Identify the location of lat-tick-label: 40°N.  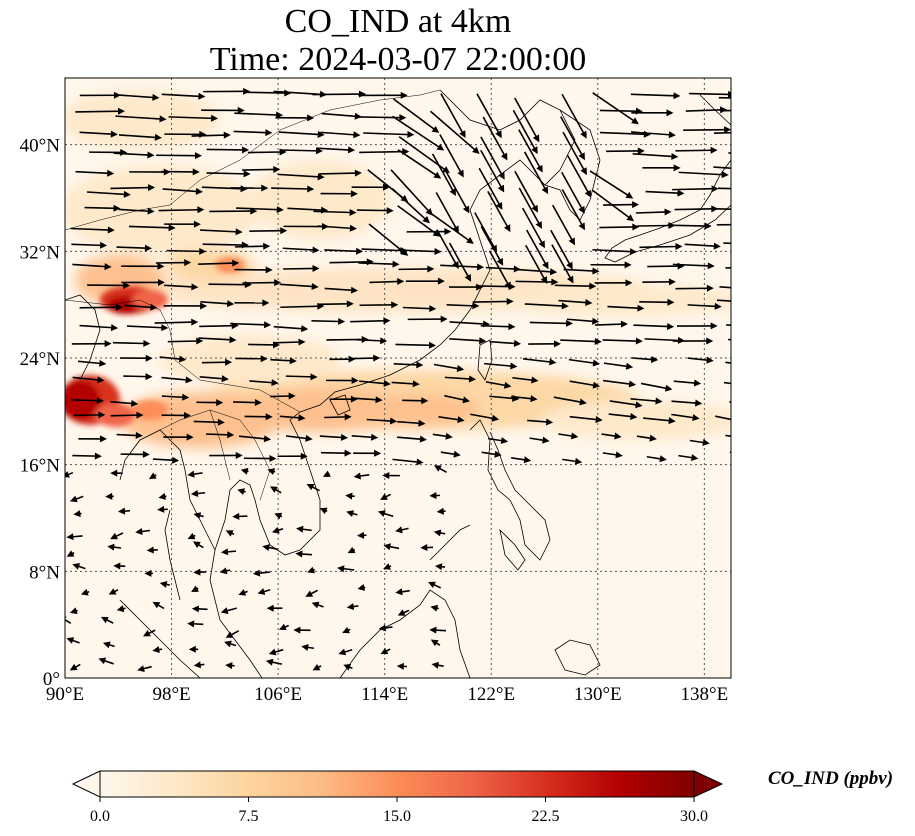
(40, 146).